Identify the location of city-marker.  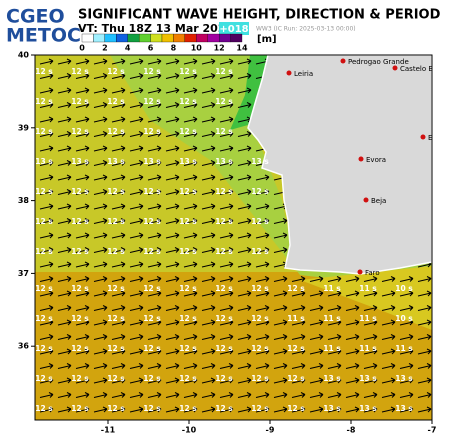
(366, 200).